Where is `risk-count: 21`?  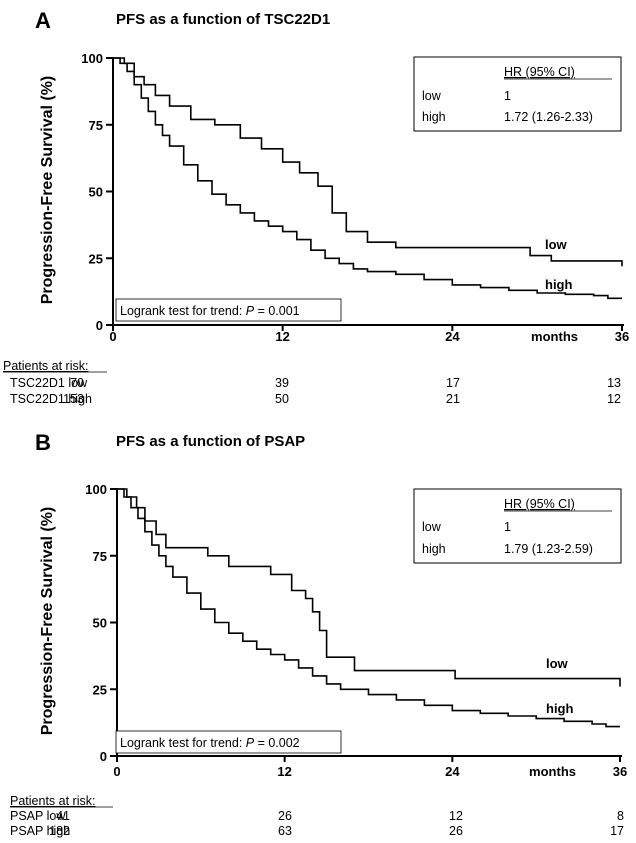 risk-count: 21 is located at coordinates (453, 399).